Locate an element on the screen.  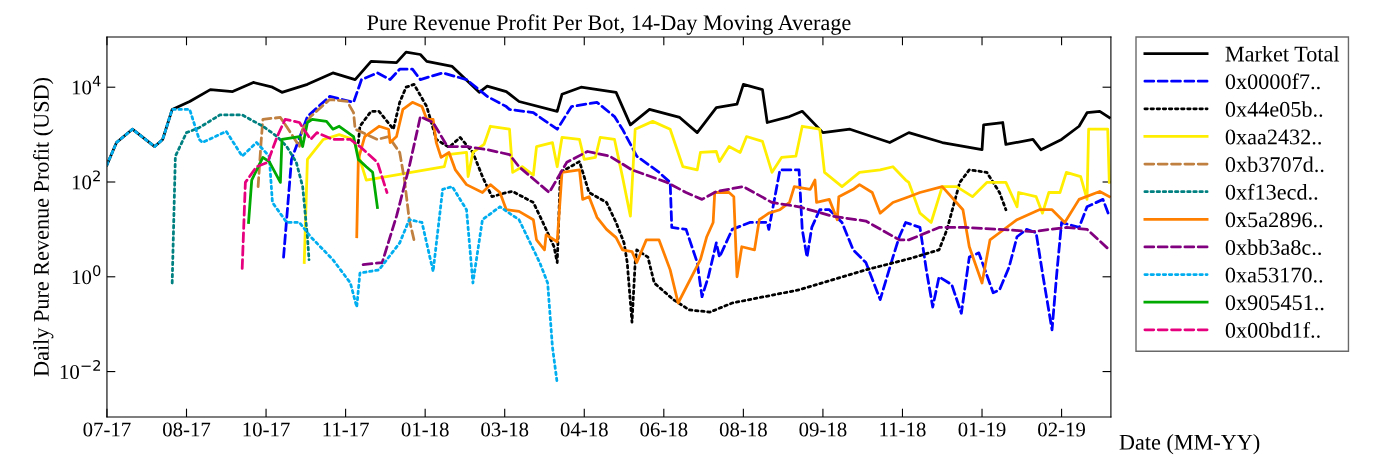
x-tick-label: 03-18 is located at coordinates (505, 429).